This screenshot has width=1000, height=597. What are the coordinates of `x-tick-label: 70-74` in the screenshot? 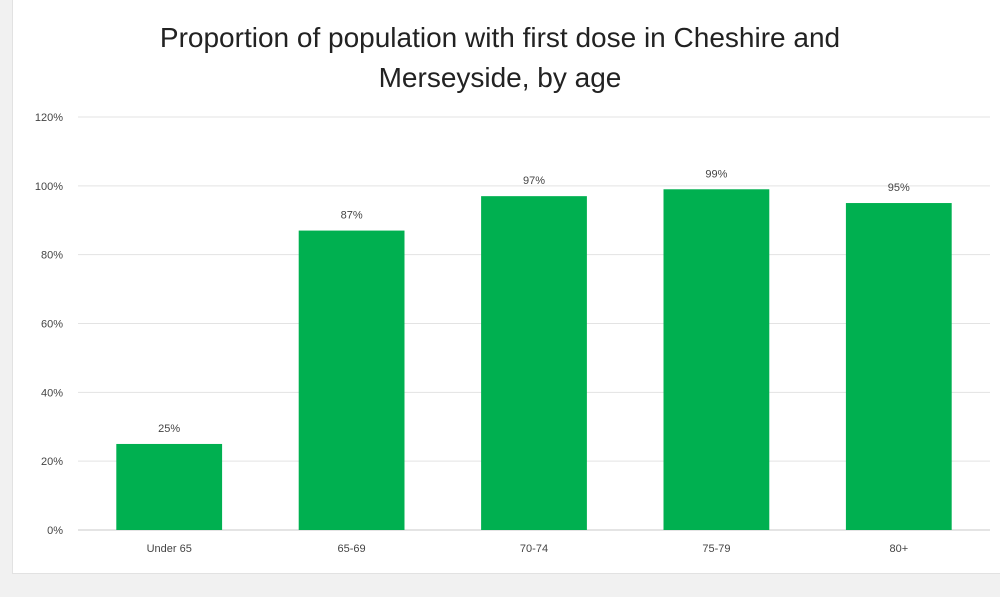 It's located at (534, 549).